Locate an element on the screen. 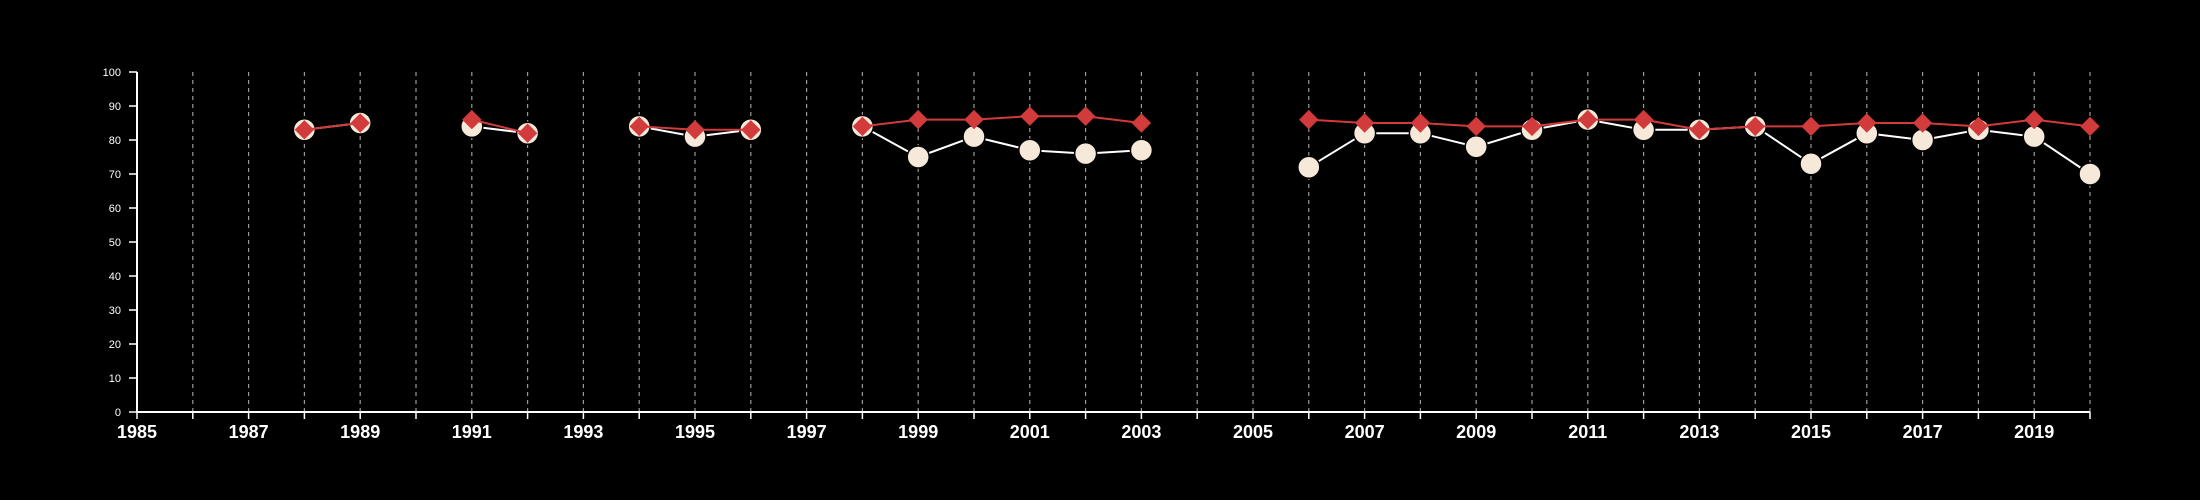 The image size is (2200, 500). x-tick-label: 1987 is located at coordinates (249, 432).